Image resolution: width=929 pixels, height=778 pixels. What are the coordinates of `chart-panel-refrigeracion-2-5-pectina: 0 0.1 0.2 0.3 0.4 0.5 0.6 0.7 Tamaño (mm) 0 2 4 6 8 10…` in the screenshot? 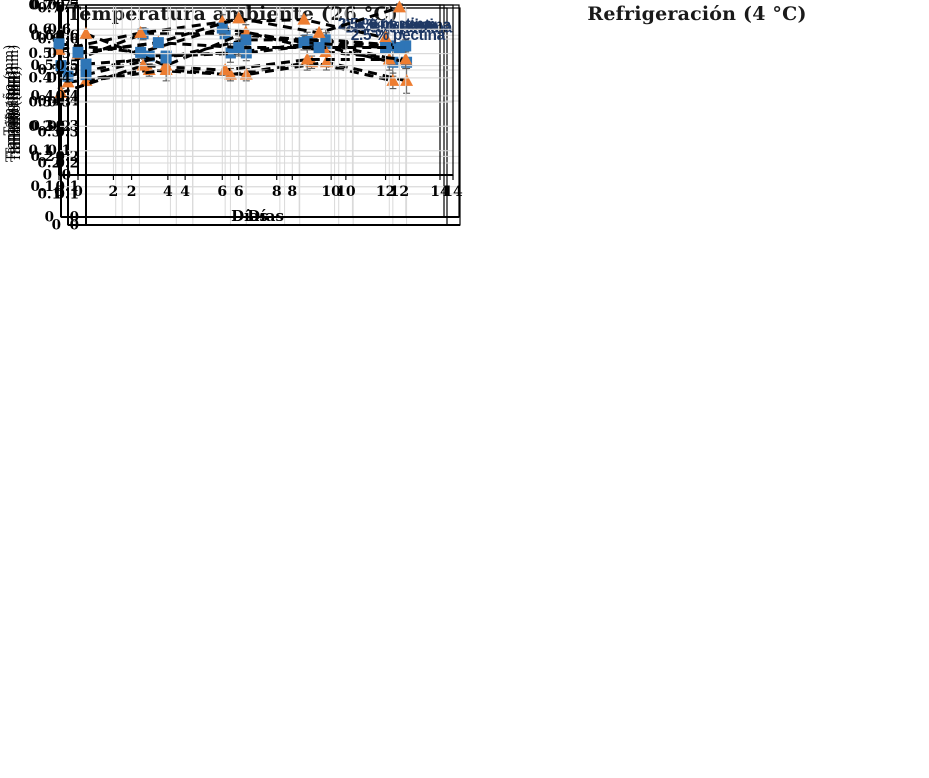 It's located at (232, 115).